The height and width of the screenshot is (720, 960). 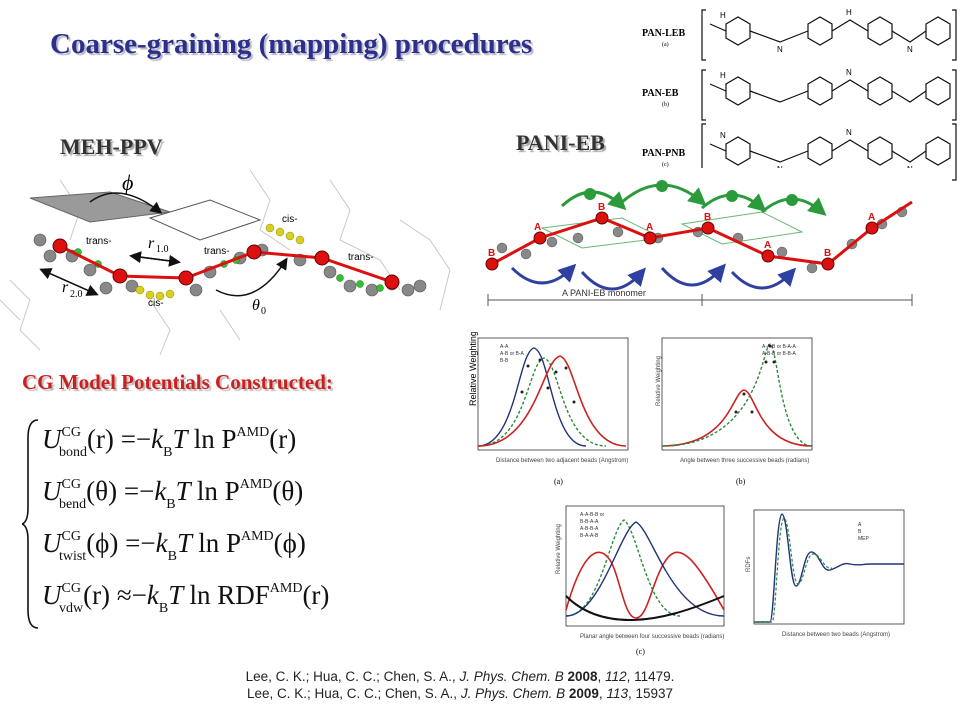 What do you see at coordinates (290, 219) in the screenshot?
I see `cis-label-1: cis-` at bounding box center [290, 219].